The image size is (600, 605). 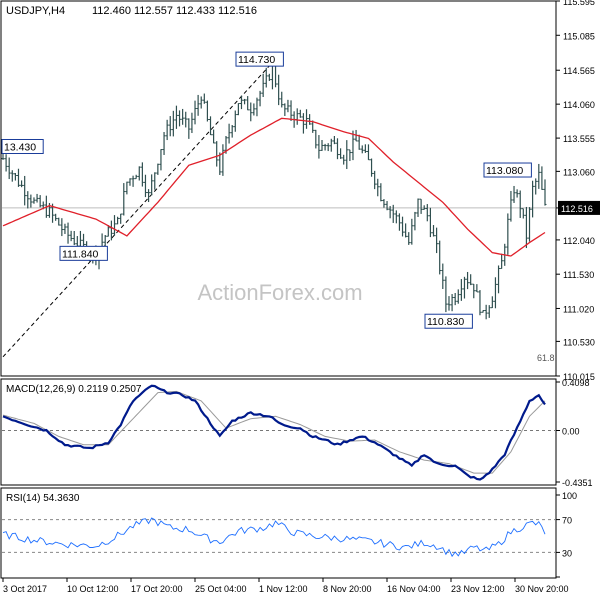 What do you see at coordinates (347, 589) in the screenshot?
I see `time-tick-label: 8 Nov 20:00` at bounding box center [347, 589].